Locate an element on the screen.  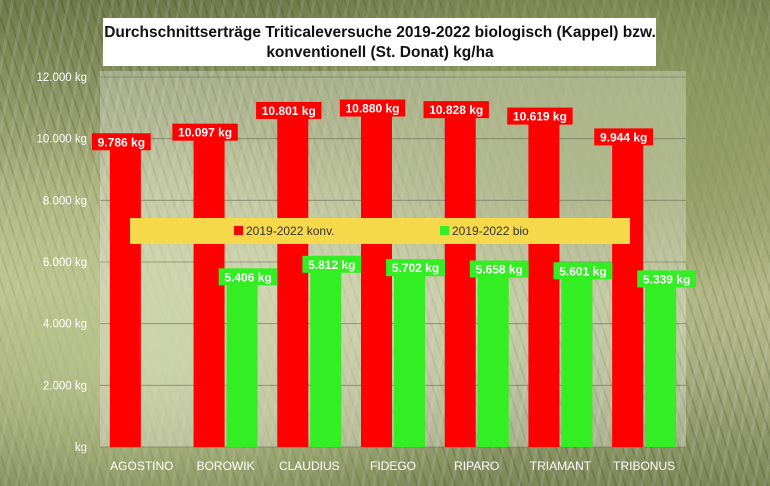
category-label: RIPARO is located at coordinates (476, 466).